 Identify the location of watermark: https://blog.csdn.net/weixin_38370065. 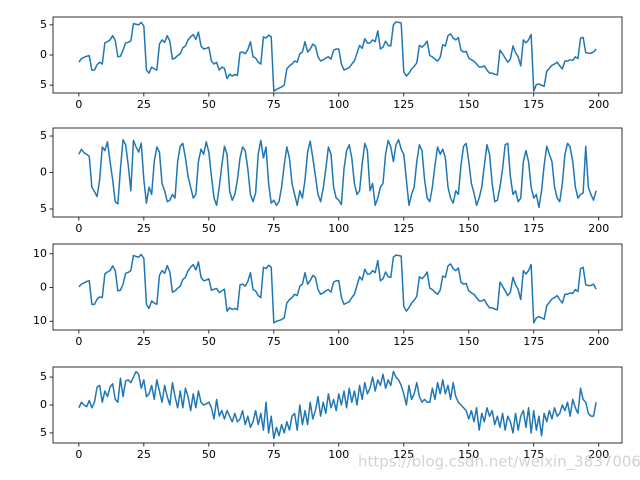
(499, 462).